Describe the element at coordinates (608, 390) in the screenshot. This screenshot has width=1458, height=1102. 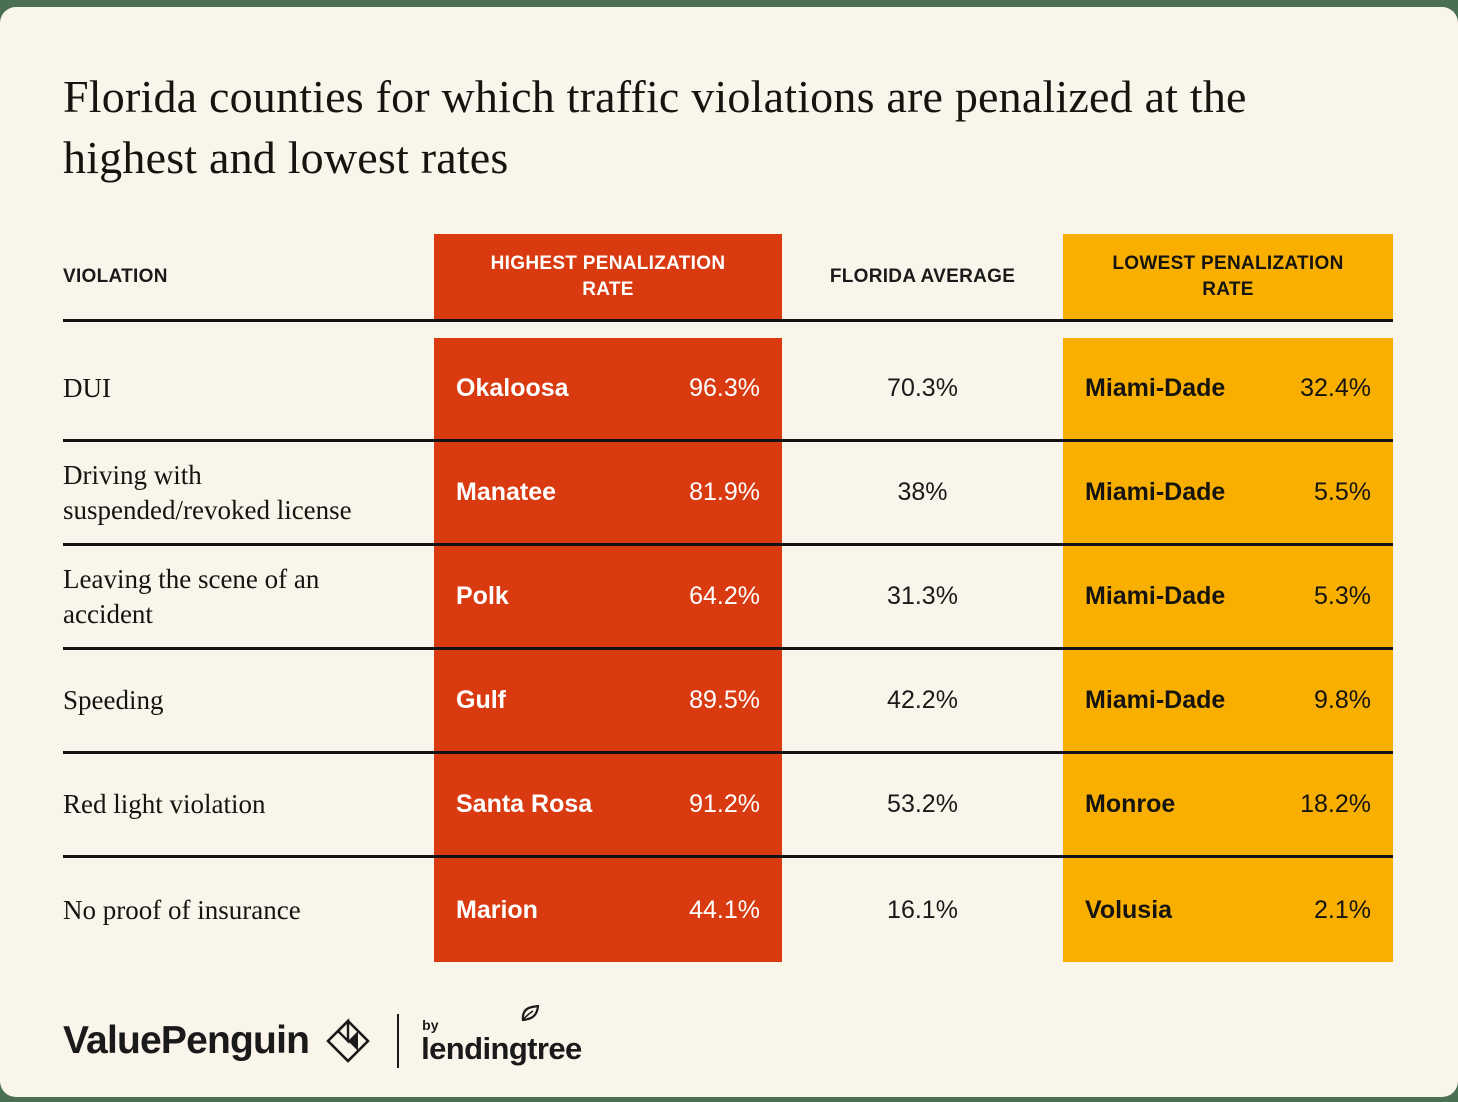
I see `highest-rate-cell: Okaloosa 96.3%` at that location.